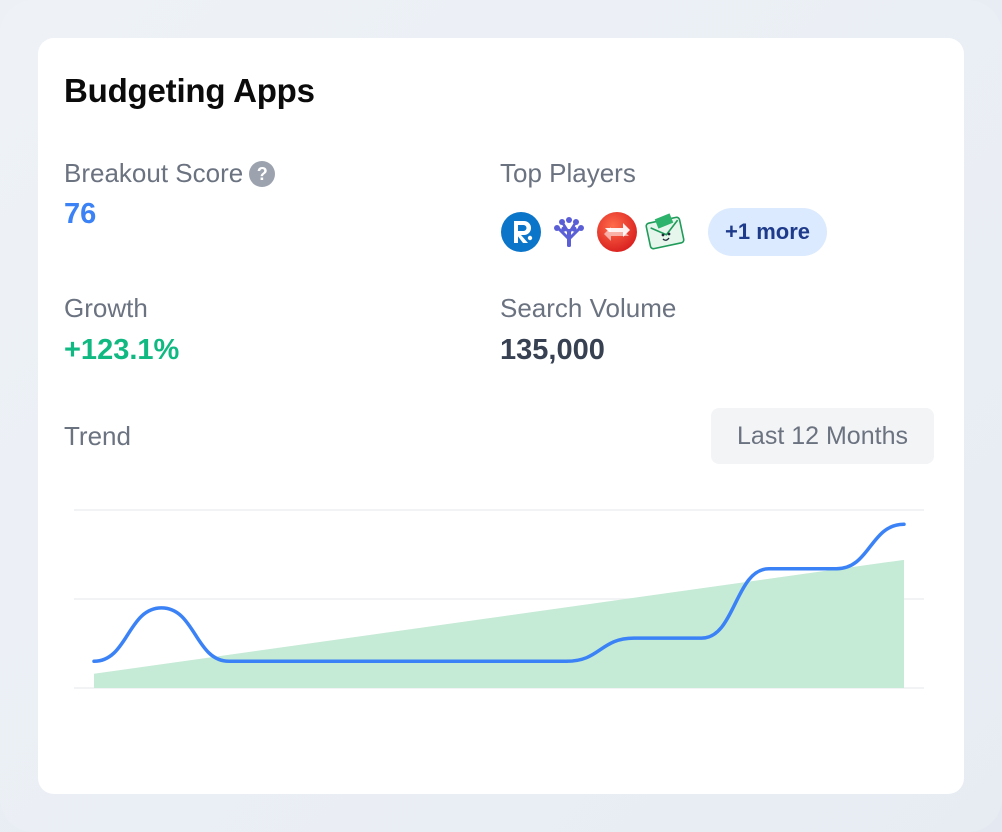  I want to click on more-players-button: +1 more, so click(767, 232).